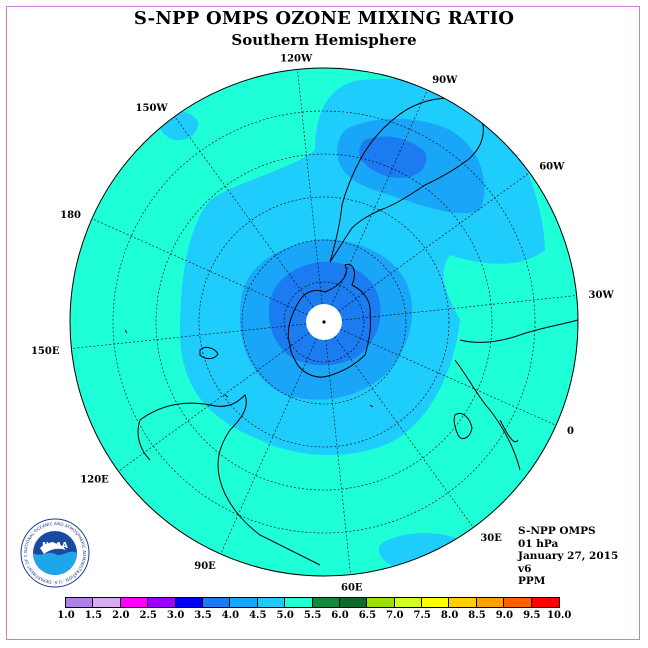 This screenshot has height=648, width=648. Describe the element at coordinates (422, 615) in the screenshot. I see `colorbar-tick-label: 7.5` at that location.